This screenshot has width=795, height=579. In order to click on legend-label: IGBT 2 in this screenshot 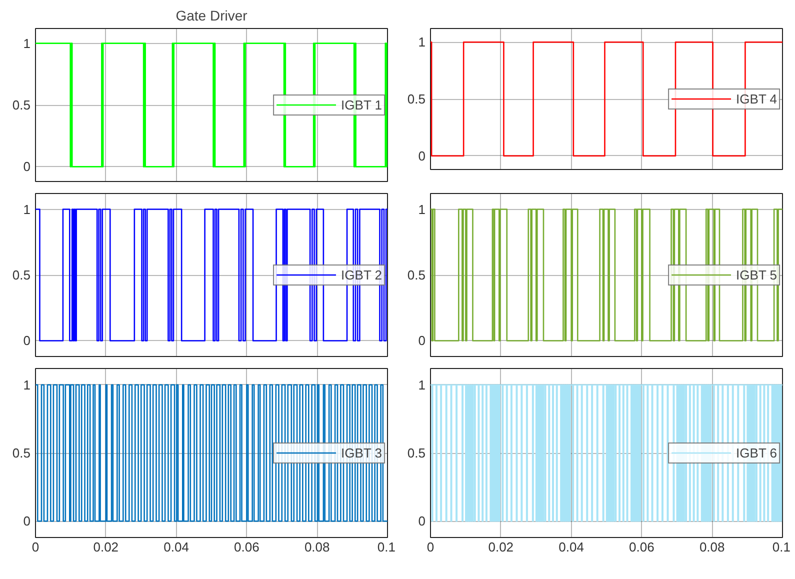, I will do `click(361, 274)`.